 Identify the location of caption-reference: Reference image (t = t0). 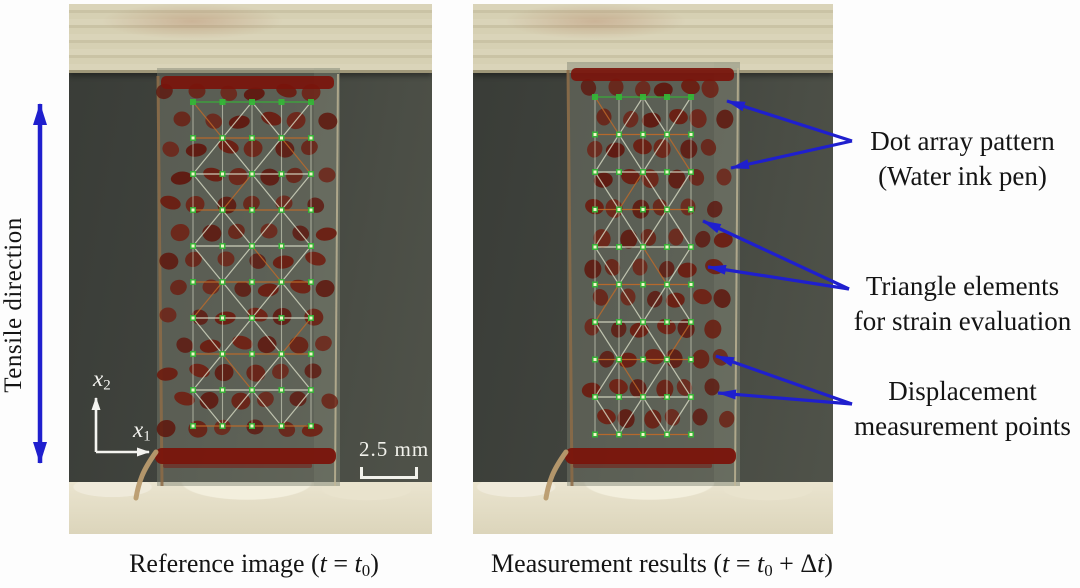
(254, 565).